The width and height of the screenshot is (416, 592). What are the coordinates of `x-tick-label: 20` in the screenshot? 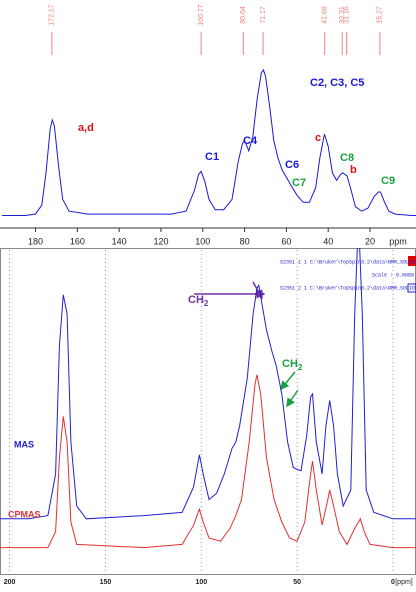 It's located at (370, 241).